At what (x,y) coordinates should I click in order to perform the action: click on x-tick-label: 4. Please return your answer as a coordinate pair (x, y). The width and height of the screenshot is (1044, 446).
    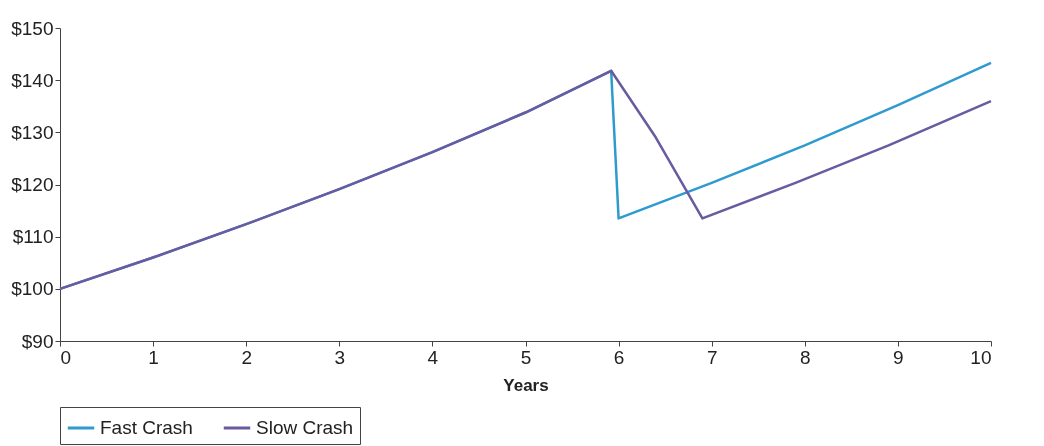
    Looking at the image, I should click on (433, 357).